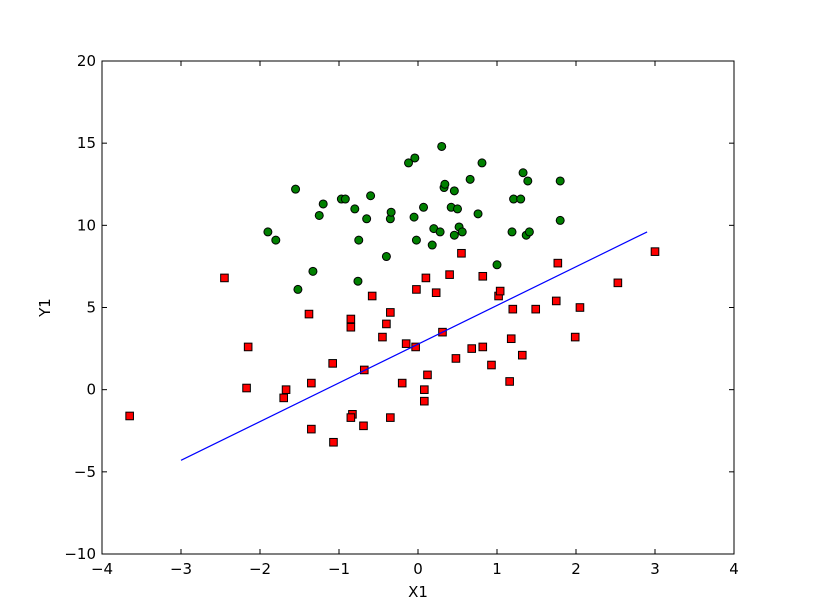 This screenshot has height=615, width=815. What do you see at coordinates (86, 225) in the screenshot?
I see `y-tick-label: 10` at bounding box center [86, 225].